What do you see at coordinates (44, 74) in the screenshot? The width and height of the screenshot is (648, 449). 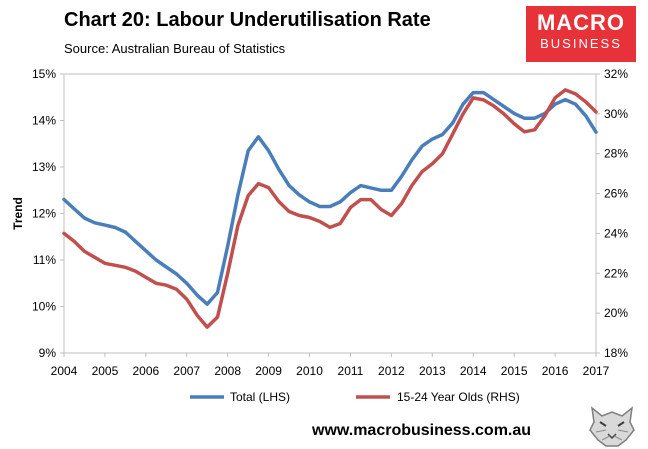 I see `y-left-tick-label: 15%` at bounding box center [44, 74].